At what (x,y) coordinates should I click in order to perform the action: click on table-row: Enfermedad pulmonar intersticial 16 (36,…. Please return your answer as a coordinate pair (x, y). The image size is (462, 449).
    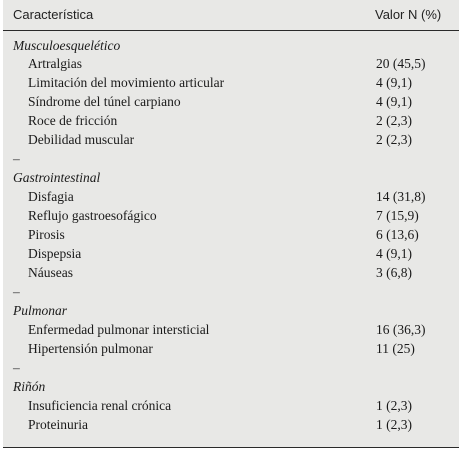
    Looking at the image, I should click on (231, 329).